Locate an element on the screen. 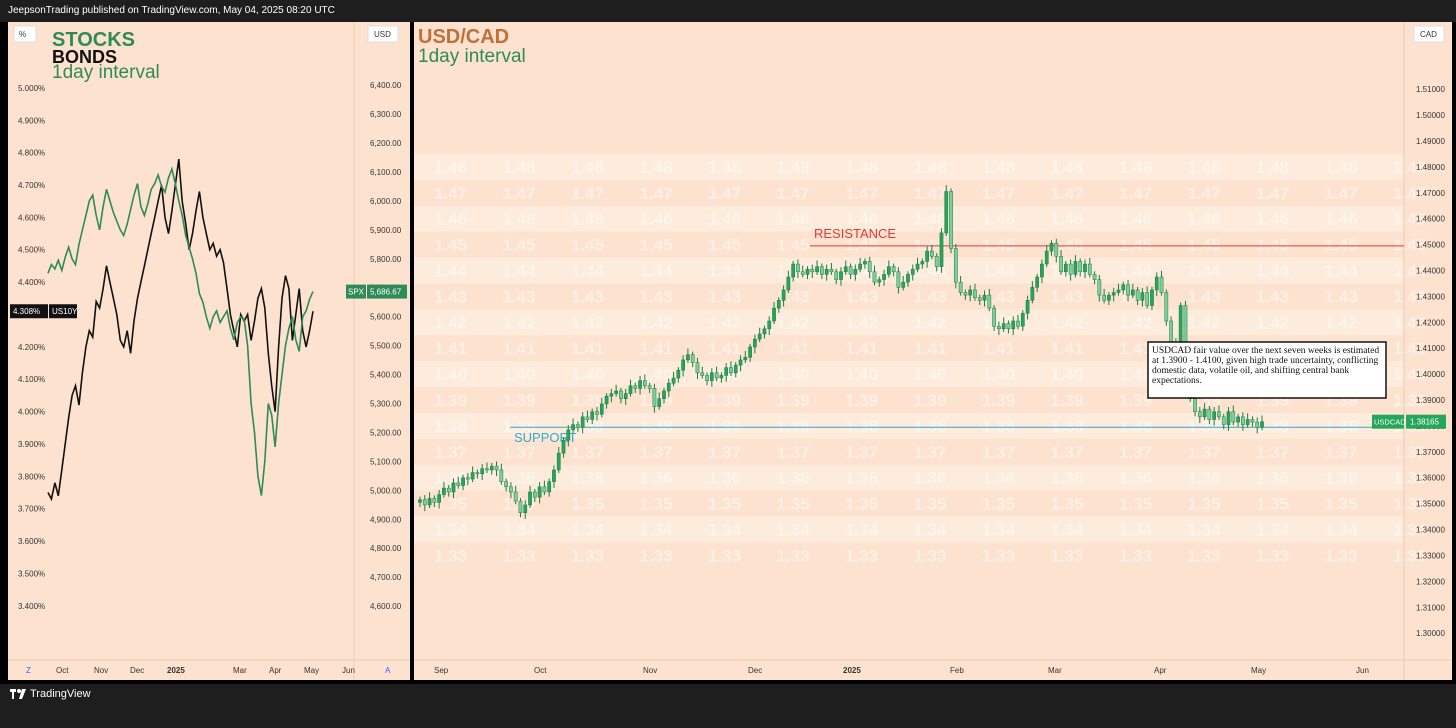 The height and width of the screenshot is (728, 1456). price-tick-label: 1.41000 is located at coordinates (1430, 348).